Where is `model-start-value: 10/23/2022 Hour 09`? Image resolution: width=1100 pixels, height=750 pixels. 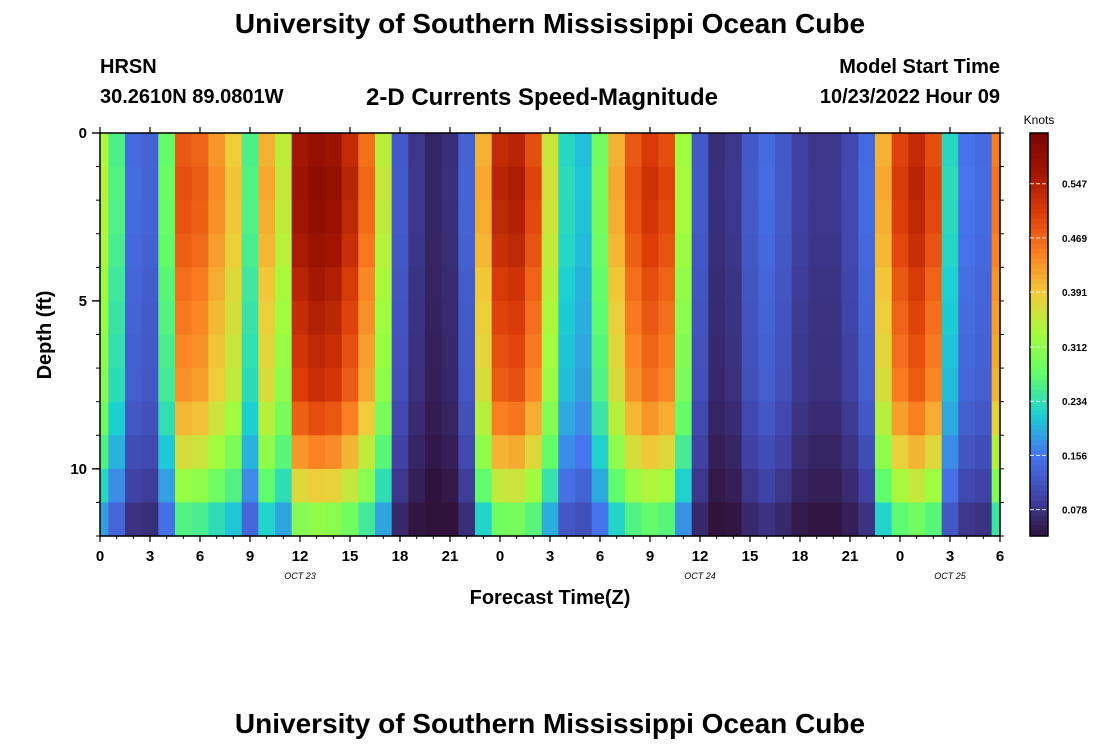
model-start-value: 10/23/2022 Hour 09 is located at coordinates (909, 97).